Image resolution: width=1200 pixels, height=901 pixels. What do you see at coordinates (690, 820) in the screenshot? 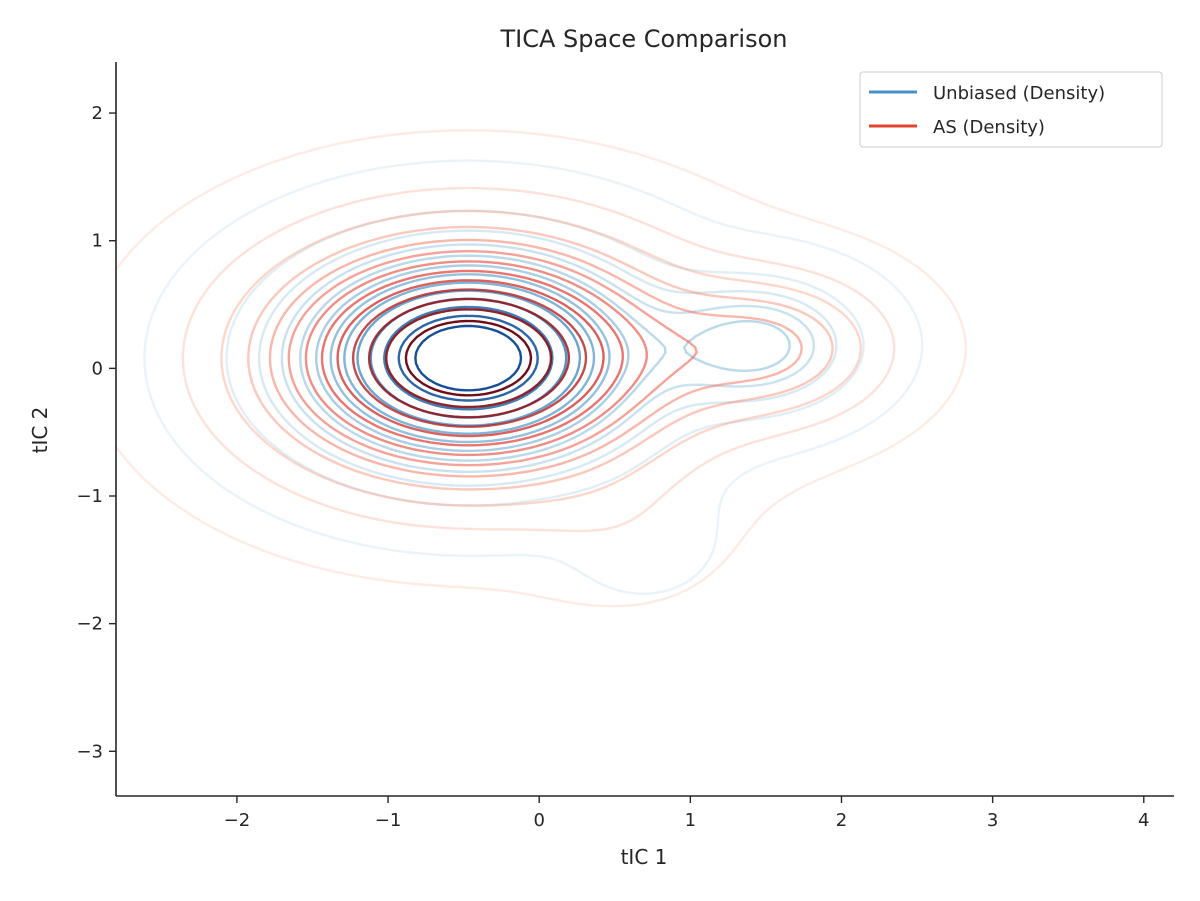
I see `x-tick-label: 1` at bounding box center [690, 820].